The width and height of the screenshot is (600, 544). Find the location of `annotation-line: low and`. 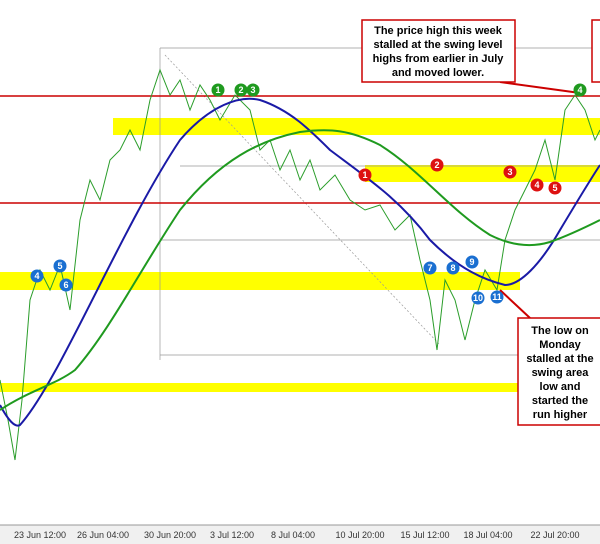

annotation-line: low and is located at coordinates (560, 387).